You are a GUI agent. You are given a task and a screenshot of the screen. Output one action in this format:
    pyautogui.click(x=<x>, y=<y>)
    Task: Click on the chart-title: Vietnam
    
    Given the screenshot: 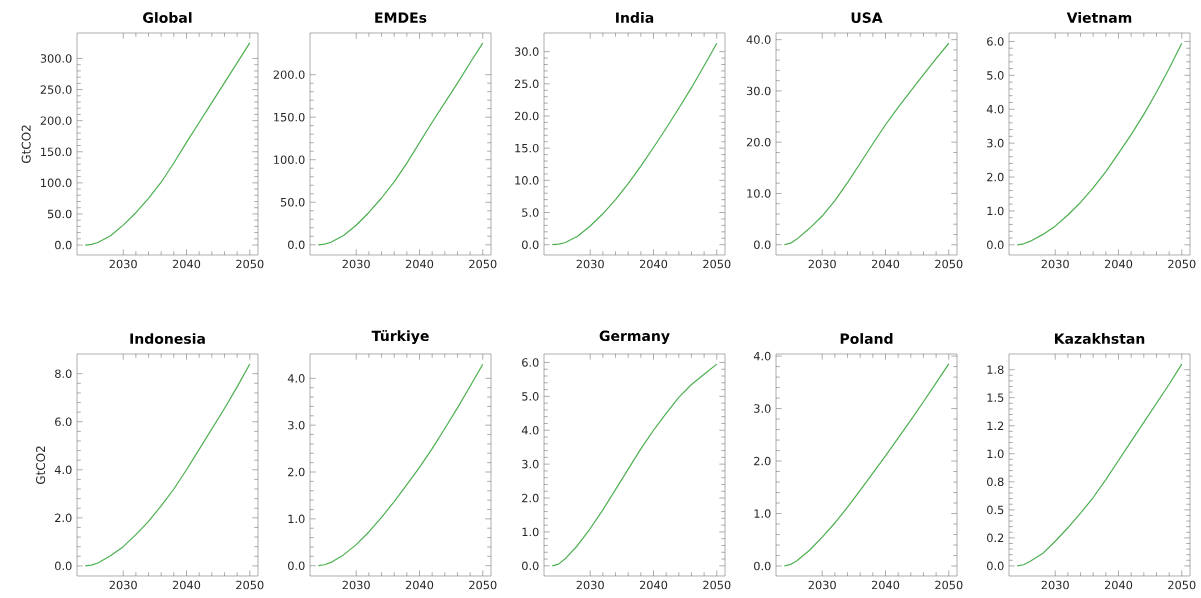 What is the action you would take?
    pyautogui.click(x=1099, y=17)
    